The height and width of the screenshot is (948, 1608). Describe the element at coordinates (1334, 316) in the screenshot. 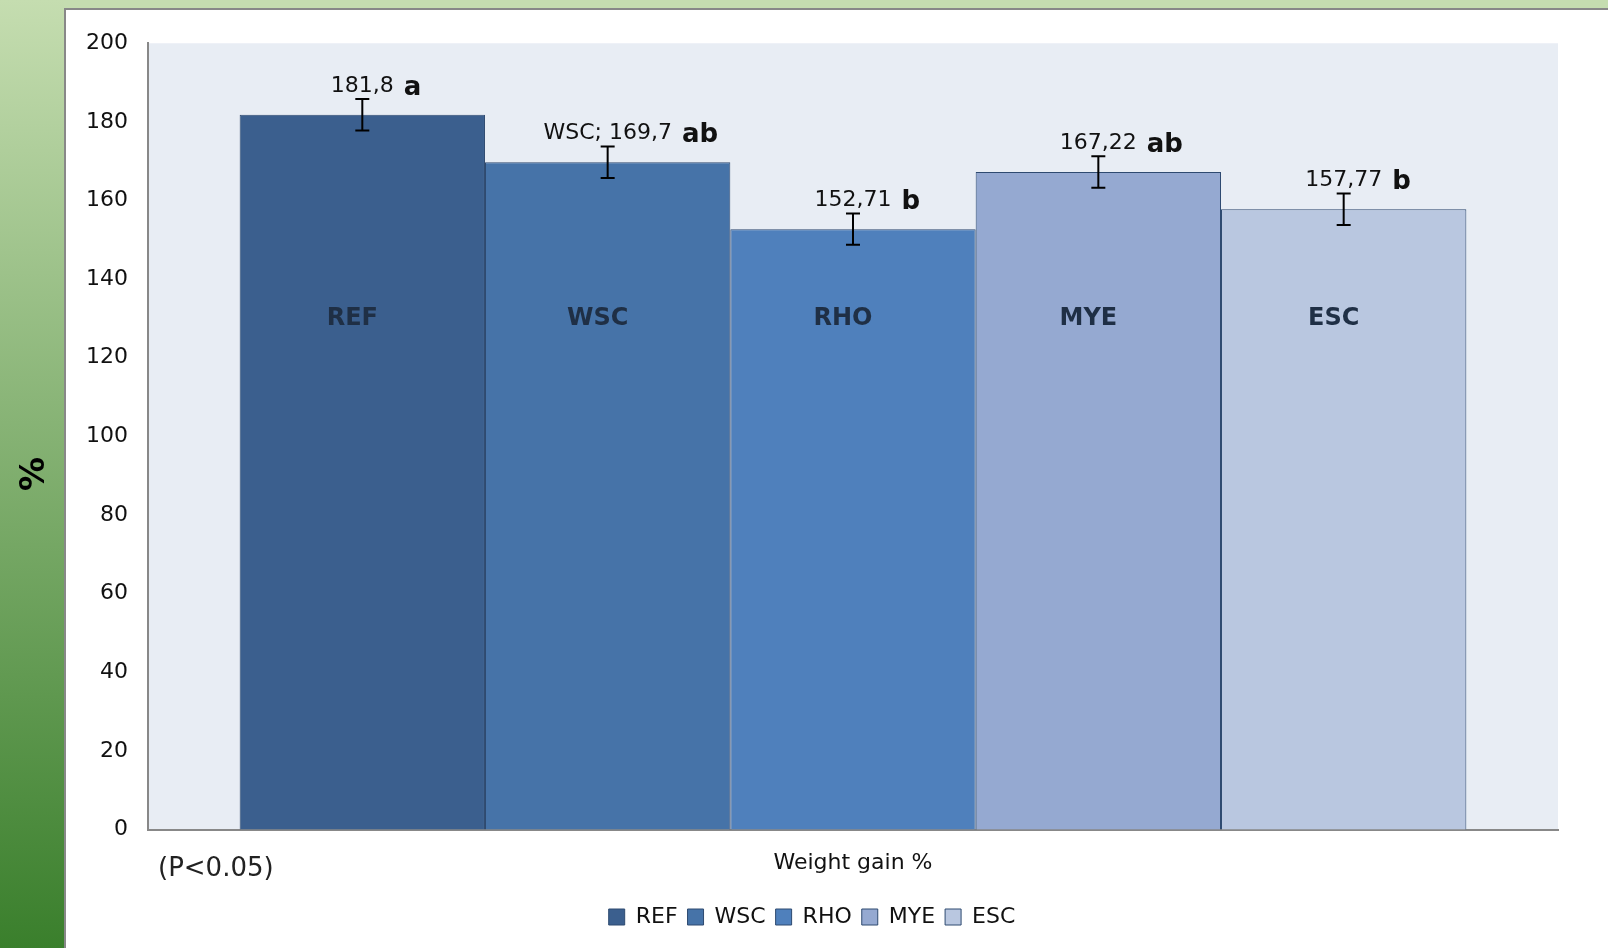

I see `text: ESC` at that location.